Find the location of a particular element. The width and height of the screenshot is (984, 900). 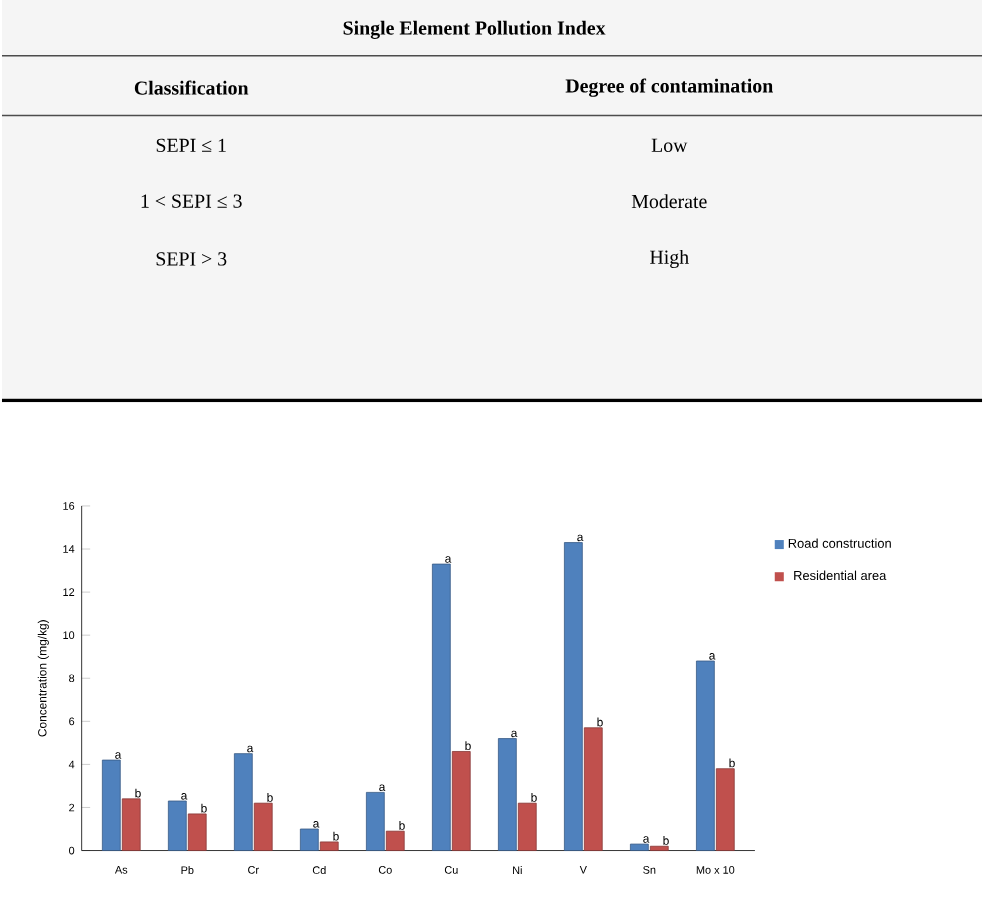

text: Classification is located at coordinates (191, 87).